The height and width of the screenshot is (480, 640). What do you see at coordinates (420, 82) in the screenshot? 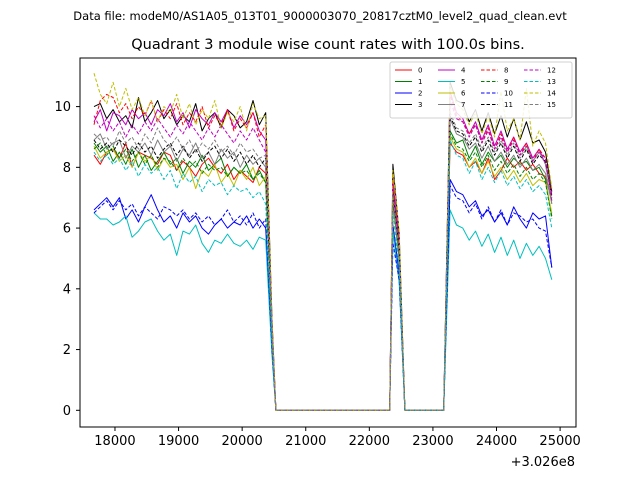
I see `legend-label-1: 1` at bounding box center [420, 82].